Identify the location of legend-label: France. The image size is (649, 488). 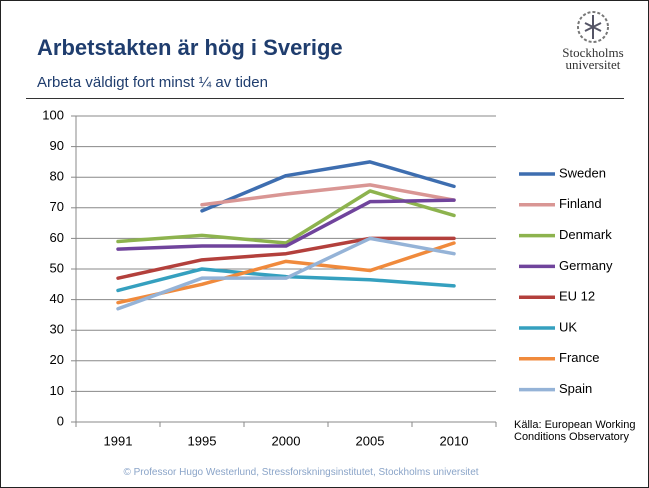
(579, 357).